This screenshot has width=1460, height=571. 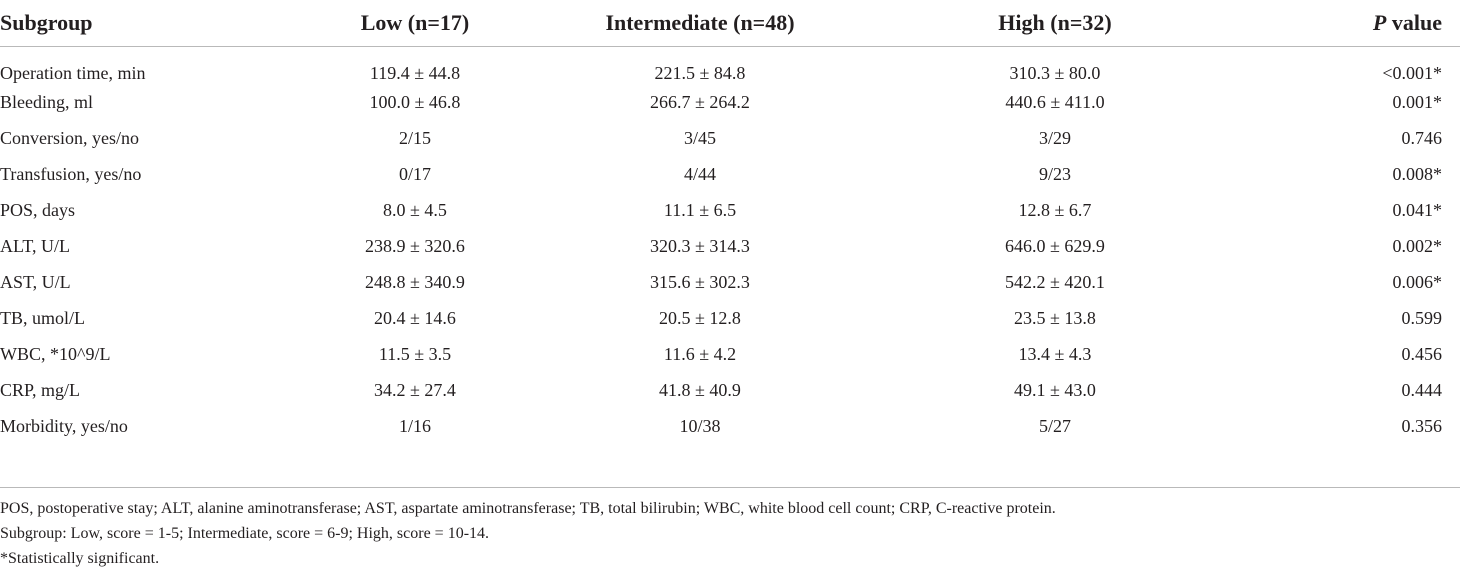 What do you see at coordinates (700, 353) in the screenshot?
I see `intermediate-value: 11.6 ± 4.2` at bounding box center [700, 353].